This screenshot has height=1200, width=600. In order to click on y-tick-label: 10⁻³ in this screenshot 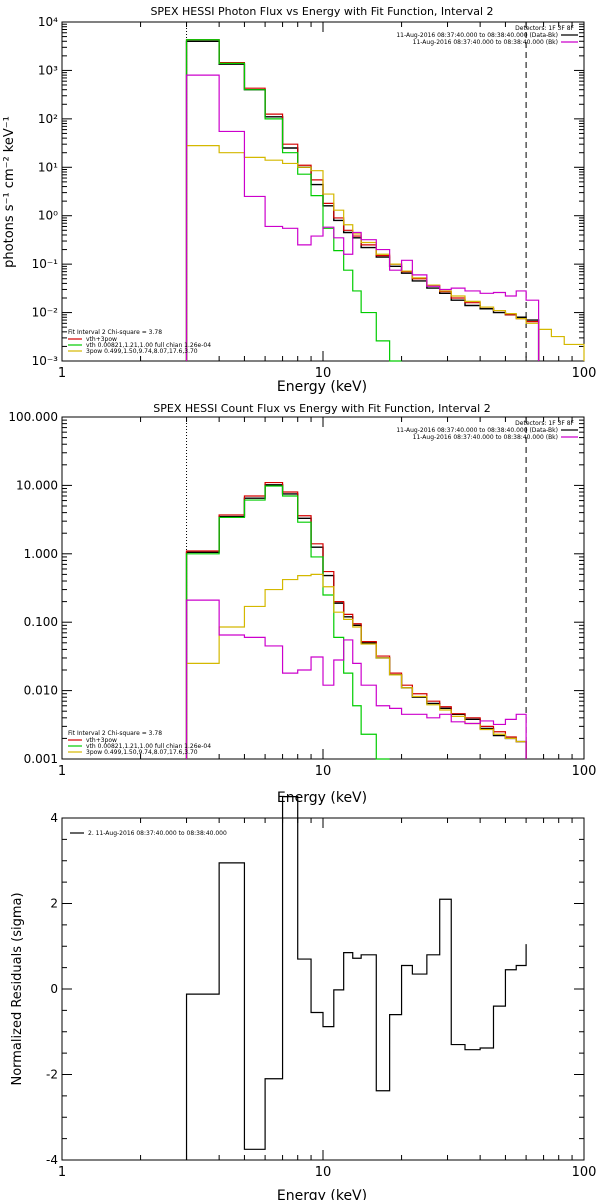, I will do `click(45, 361)`.